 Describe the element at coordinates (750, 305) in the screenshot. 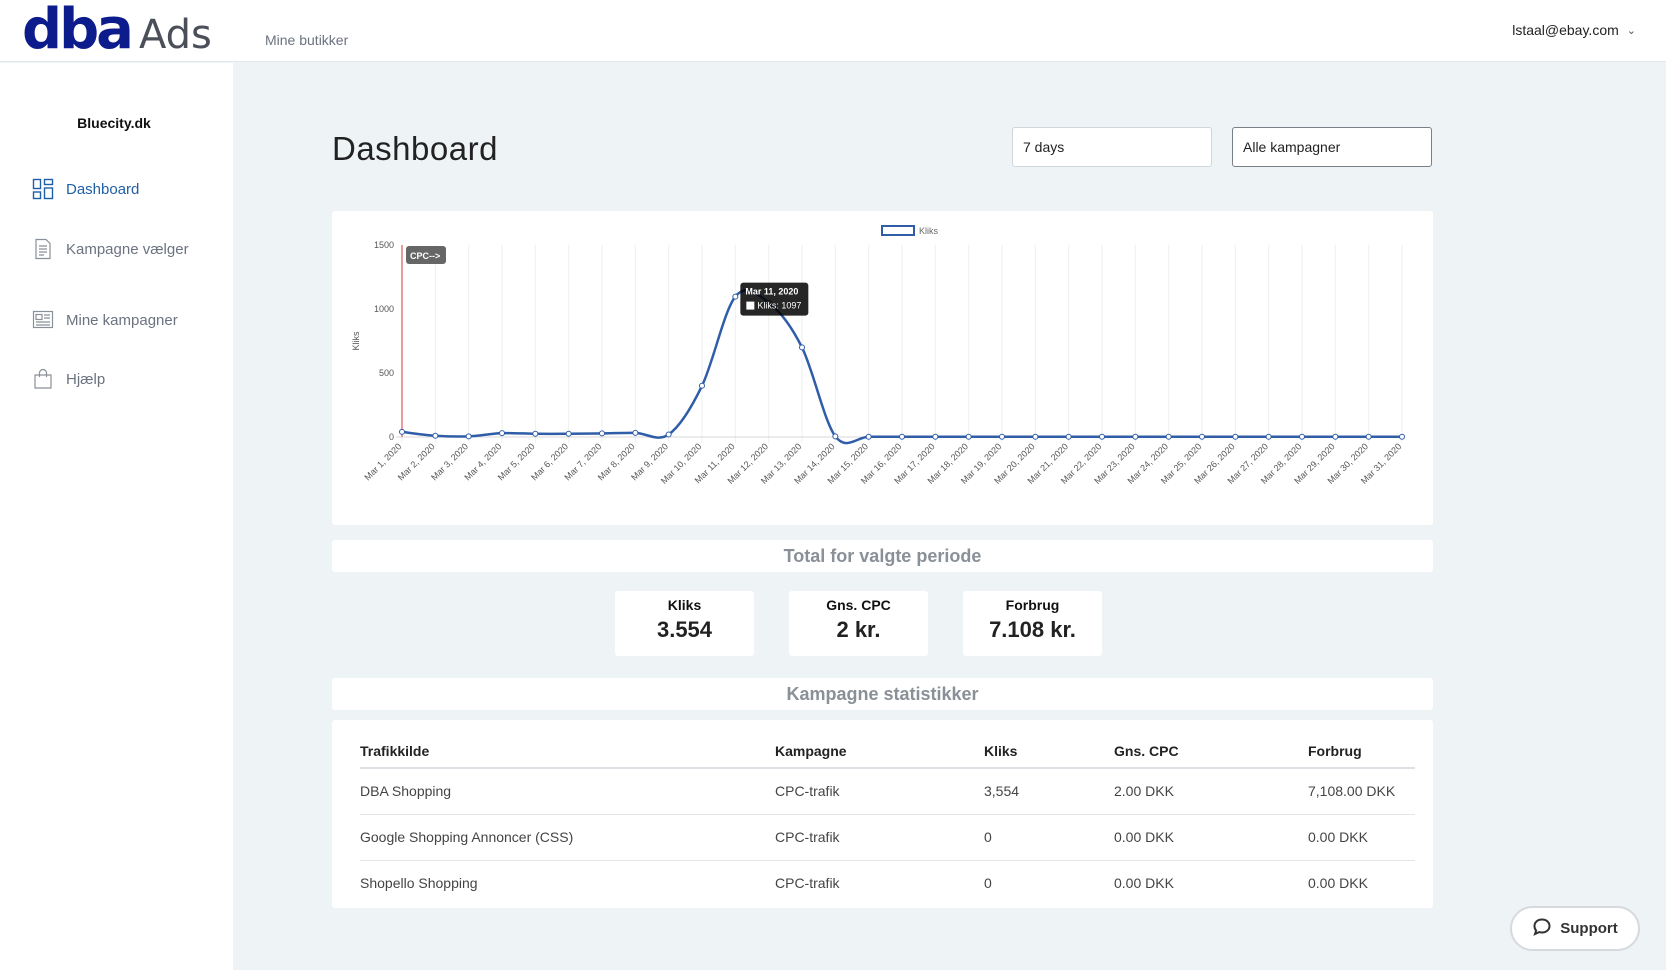

I see `tooltip-swatch` at that location.